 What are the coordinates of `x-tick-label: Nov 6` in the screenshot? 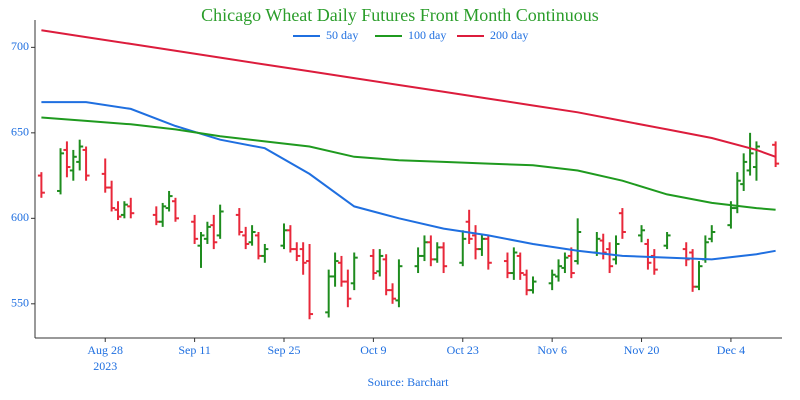 It's located at (552, 350).